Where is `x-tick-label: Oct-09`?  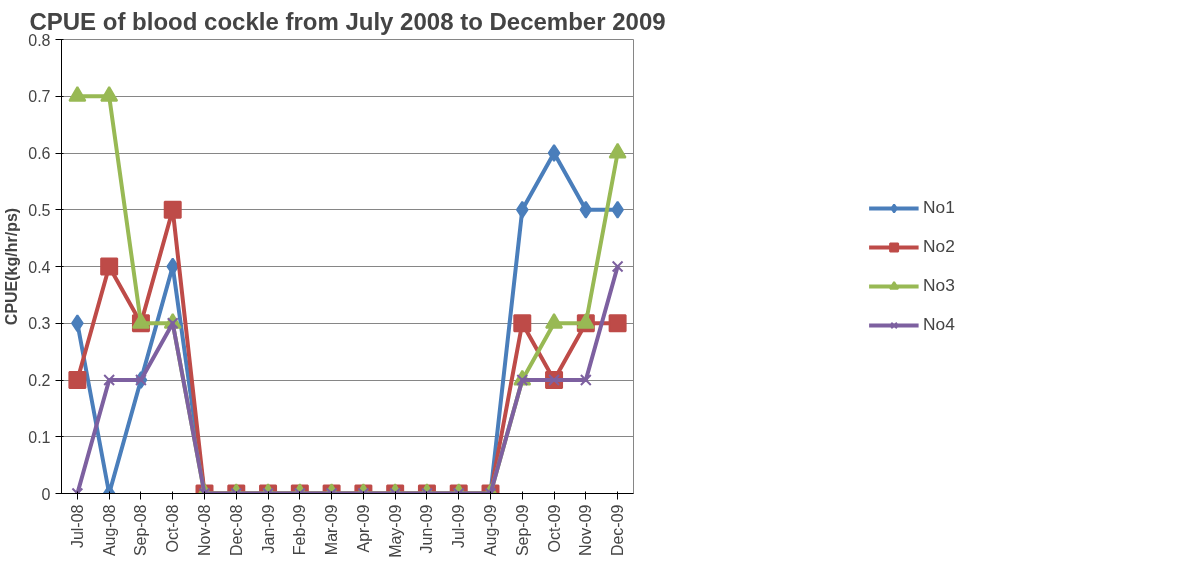 x-tick-label: Oct-09 is located at coordinates (554, 528).